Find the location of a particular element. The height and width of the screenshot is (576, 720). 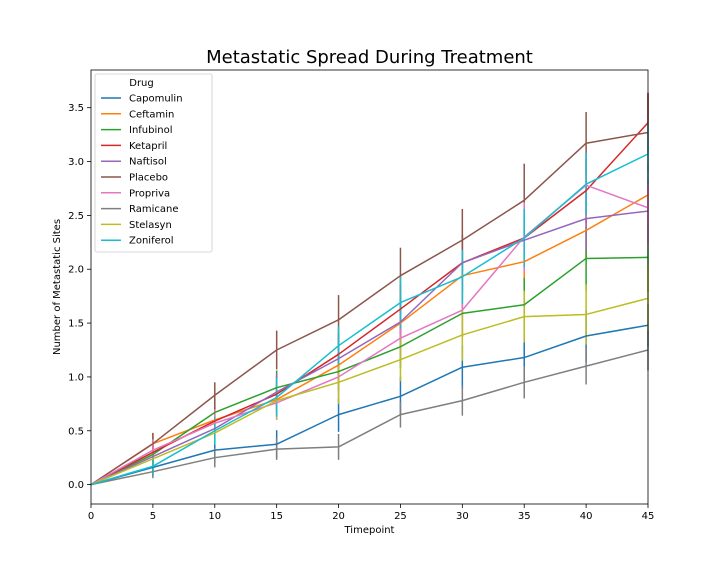

x-tick-label: 30 is located at coordinates (462, 516).